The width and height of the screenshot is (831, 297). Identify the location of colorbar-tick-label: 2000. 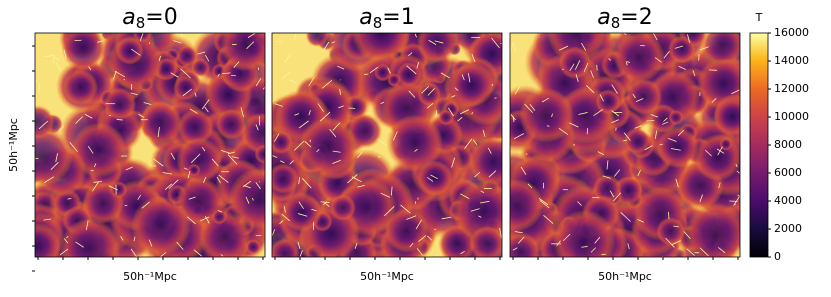
(788, 228).